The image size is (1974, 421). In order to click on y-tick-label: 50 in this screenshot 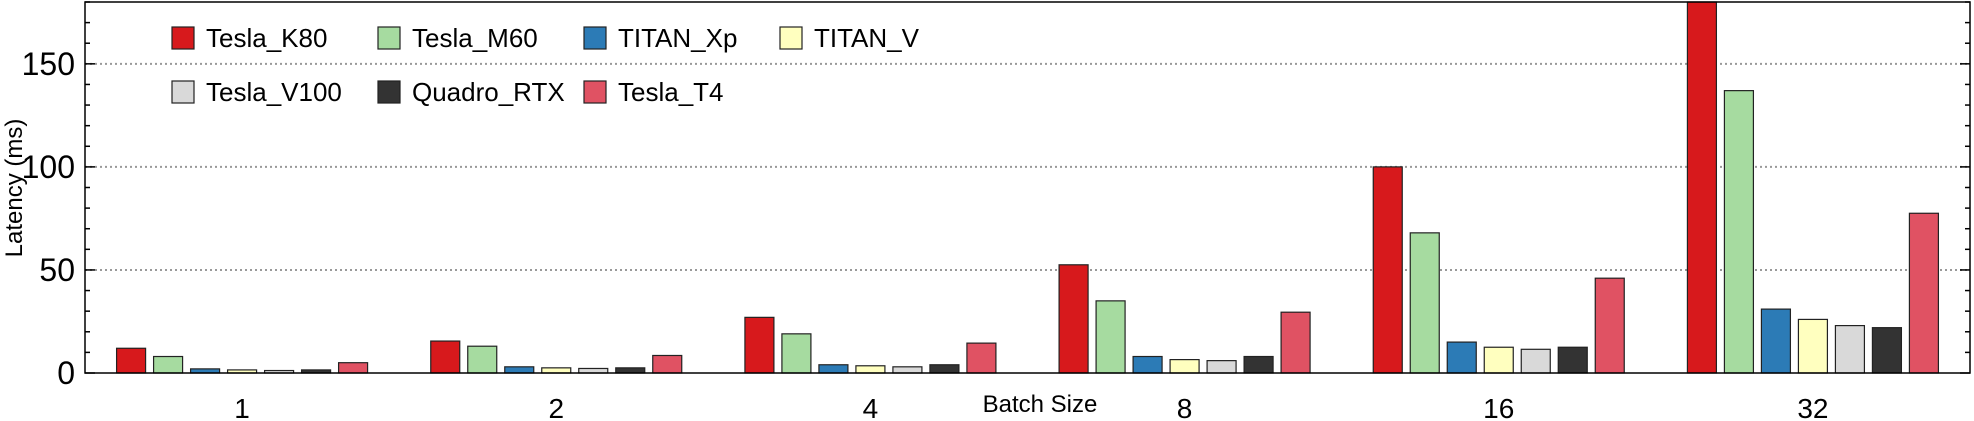, I will do `click(57, 270)`.